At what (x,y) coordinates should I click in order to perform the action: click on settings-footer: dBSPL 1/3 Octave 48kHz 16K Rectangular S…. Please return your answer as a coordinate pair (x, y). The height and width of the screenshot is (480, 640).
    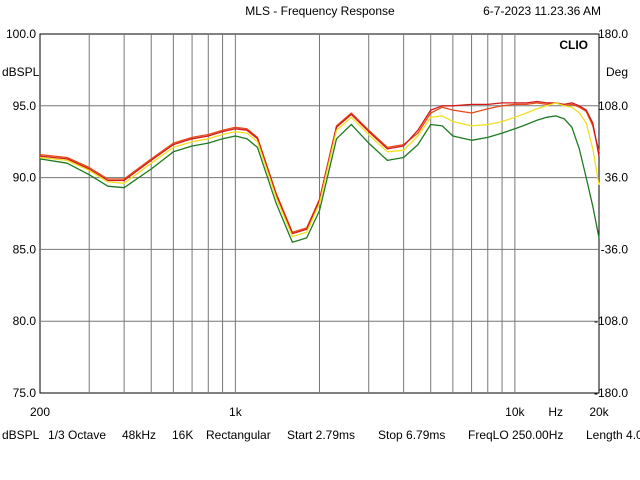
    Looking at the image, I should click on (321, 435).